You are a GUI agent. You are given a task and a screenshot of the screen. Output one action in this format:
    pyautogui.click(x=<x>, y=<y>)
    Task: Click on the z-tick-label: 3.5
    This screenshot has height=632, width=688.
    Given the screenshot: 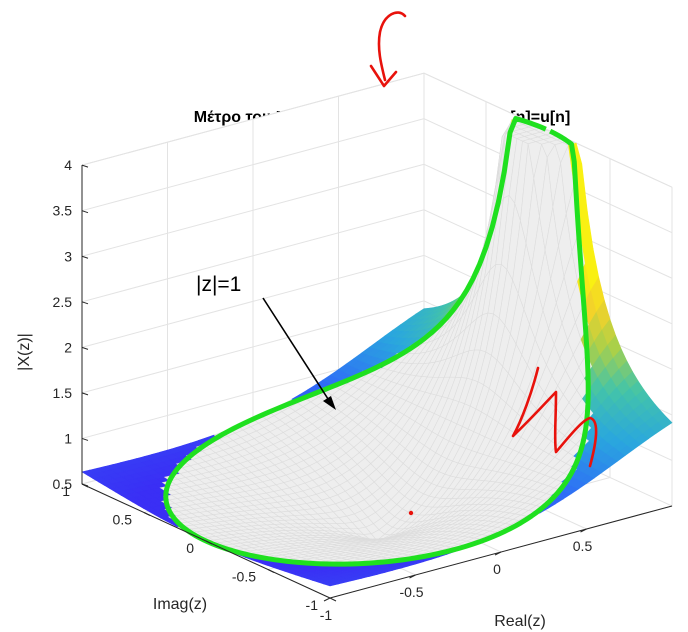 What is the action you would take?
    pyautogui.click(x=63, y=211)
    